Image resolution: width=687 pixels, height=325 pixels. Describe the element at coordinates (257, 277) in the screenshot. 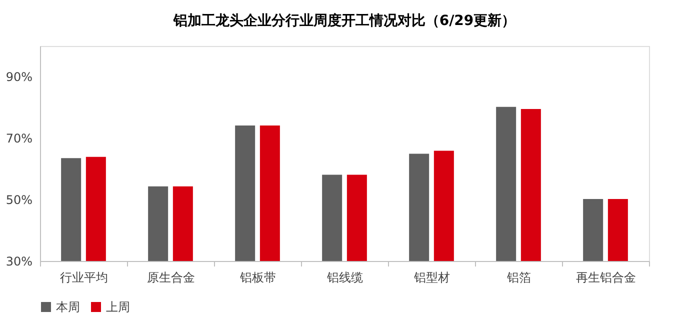

I see `x-tick-label: 铝板带` at that location.